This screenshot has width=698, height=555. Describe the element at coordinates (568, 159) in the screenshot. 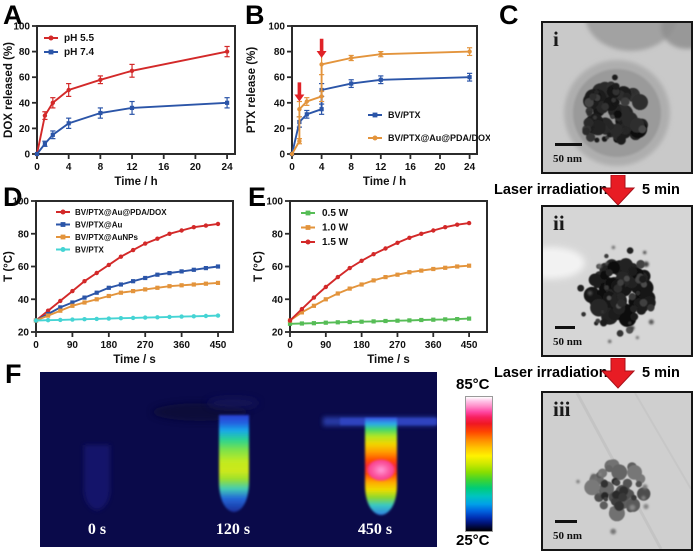

I see `scalebar-label-i: 50 nm` at that location.